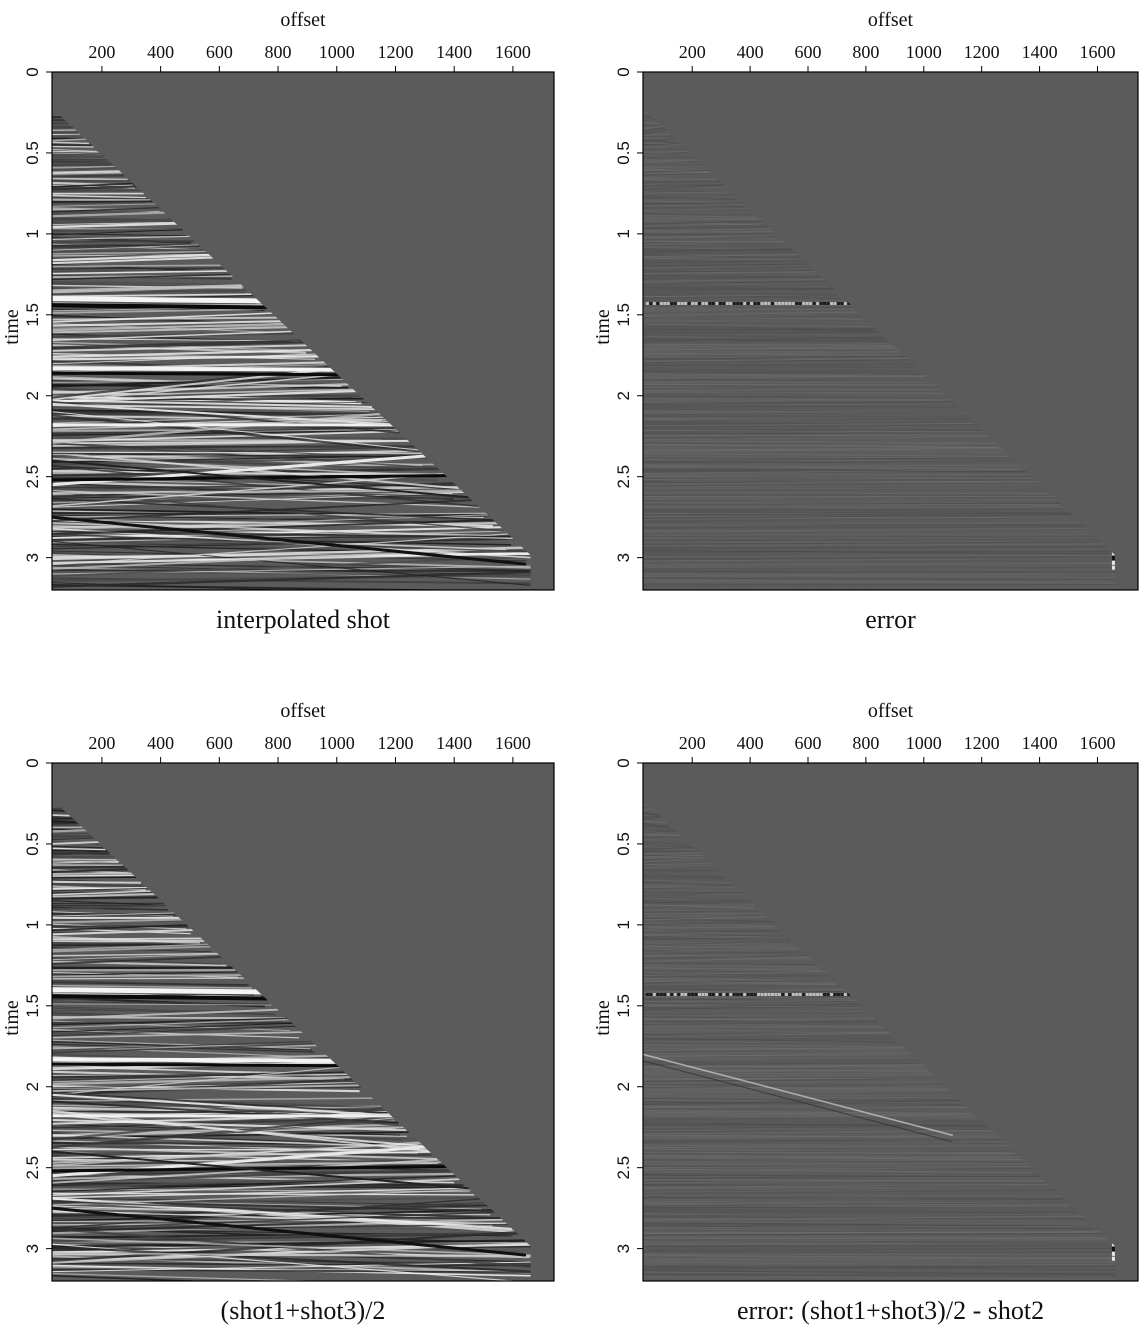 The height and width of the screenshot is (1328, 1140). Describe the element at coordinates (623, 153) in the screenshot. I see `y-tick-label: 0.5` at that location.